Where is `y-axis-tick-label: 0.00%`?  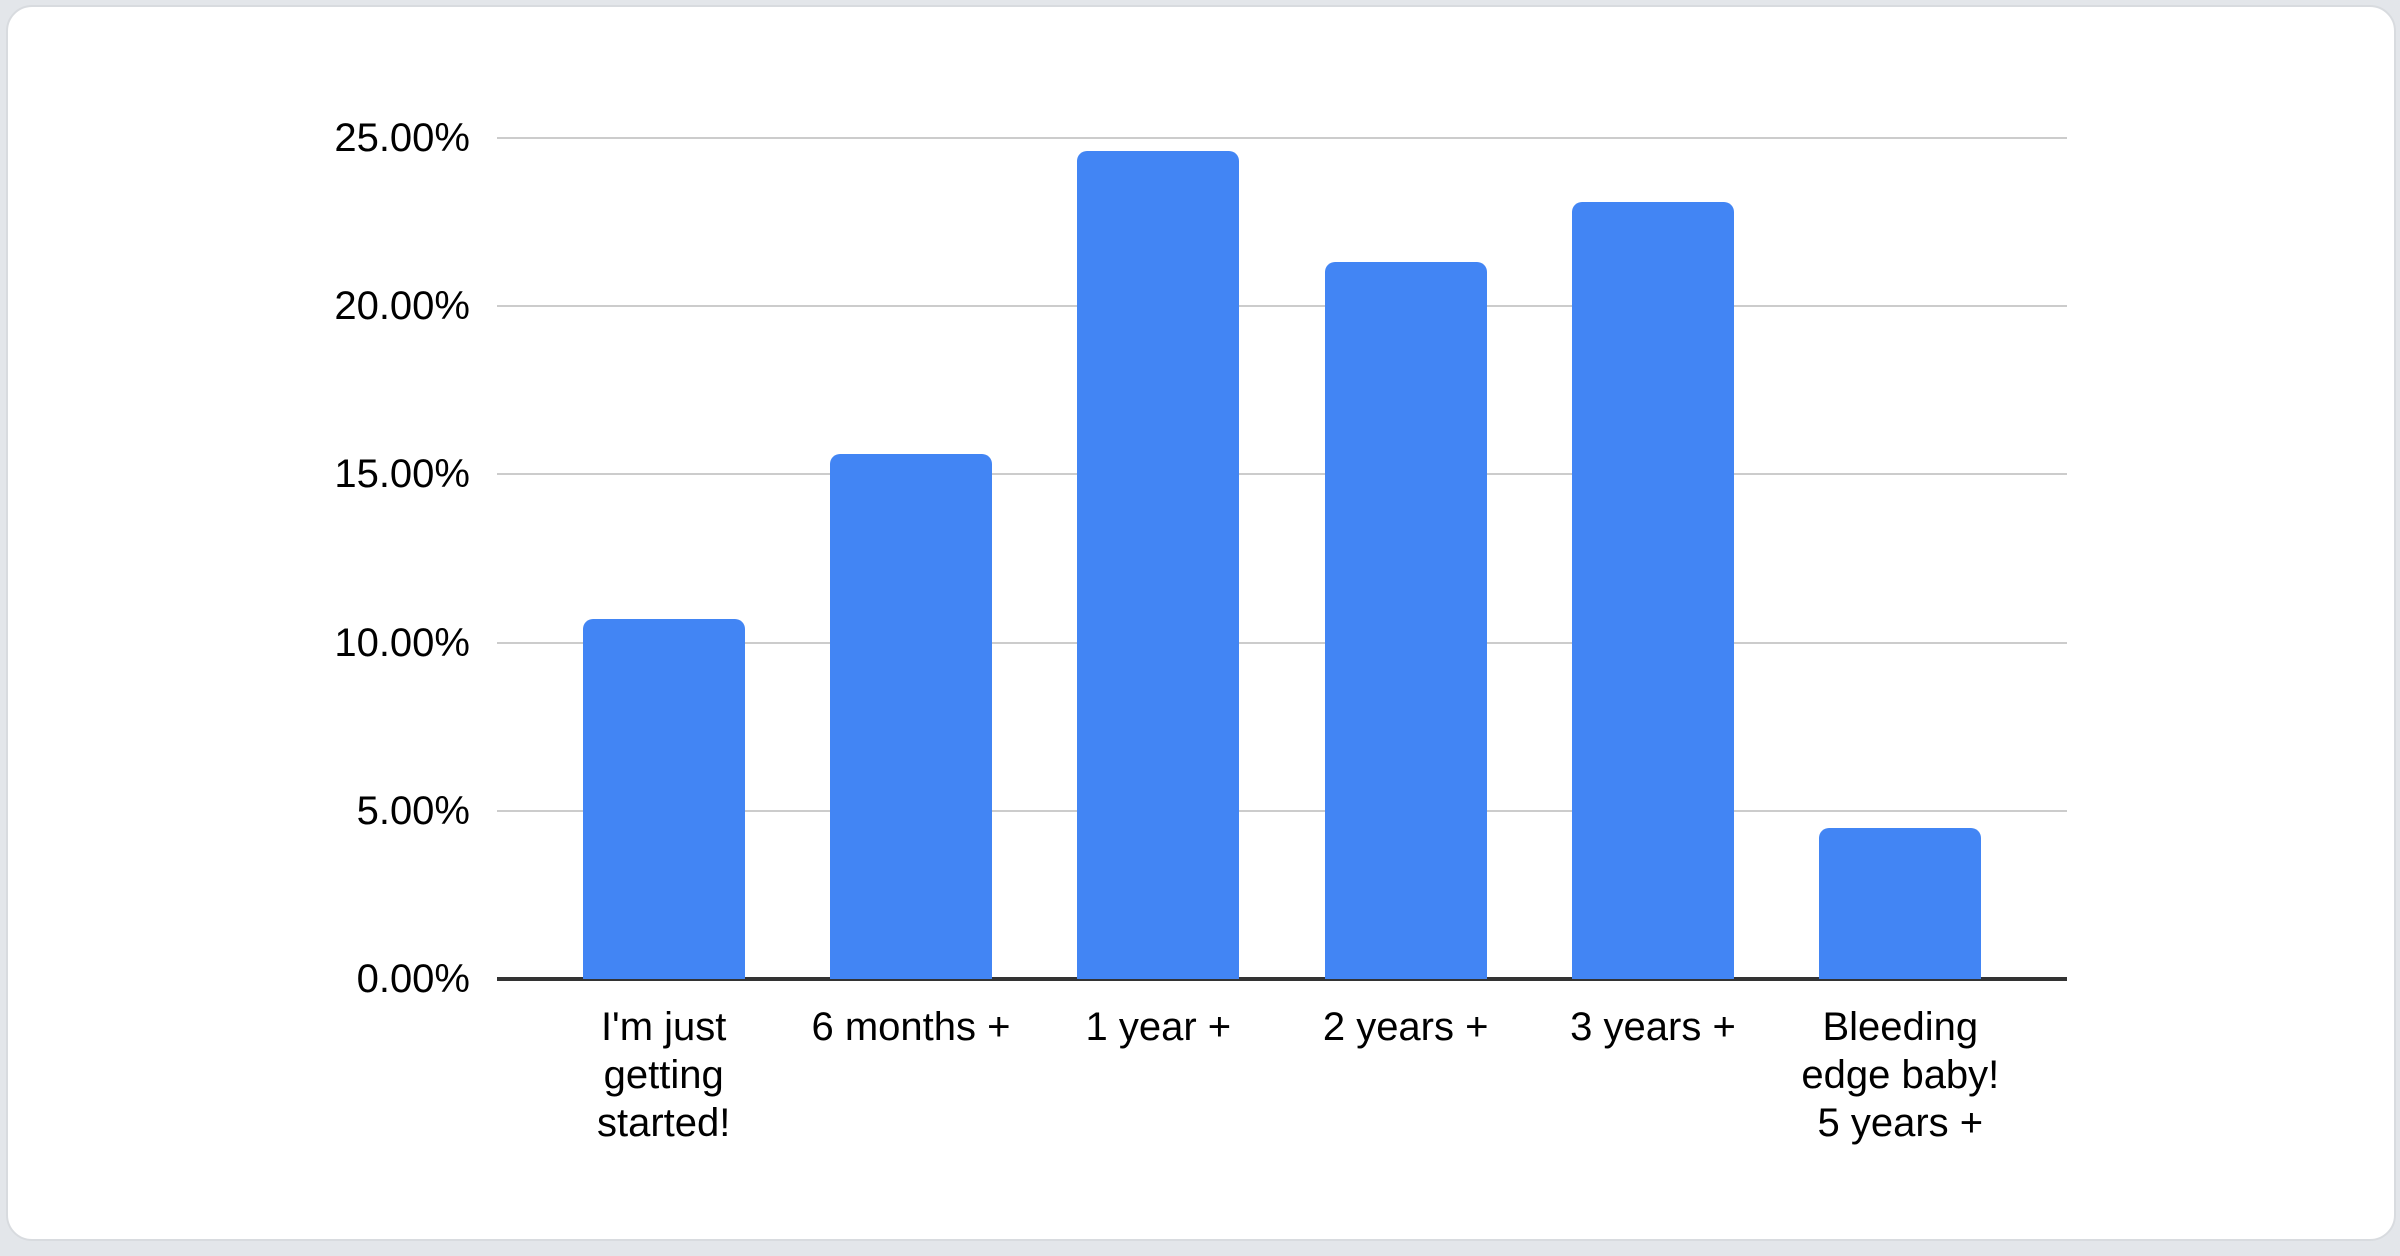
y-axis-tick-label: 0.00% is located at coordinates (413, 979).